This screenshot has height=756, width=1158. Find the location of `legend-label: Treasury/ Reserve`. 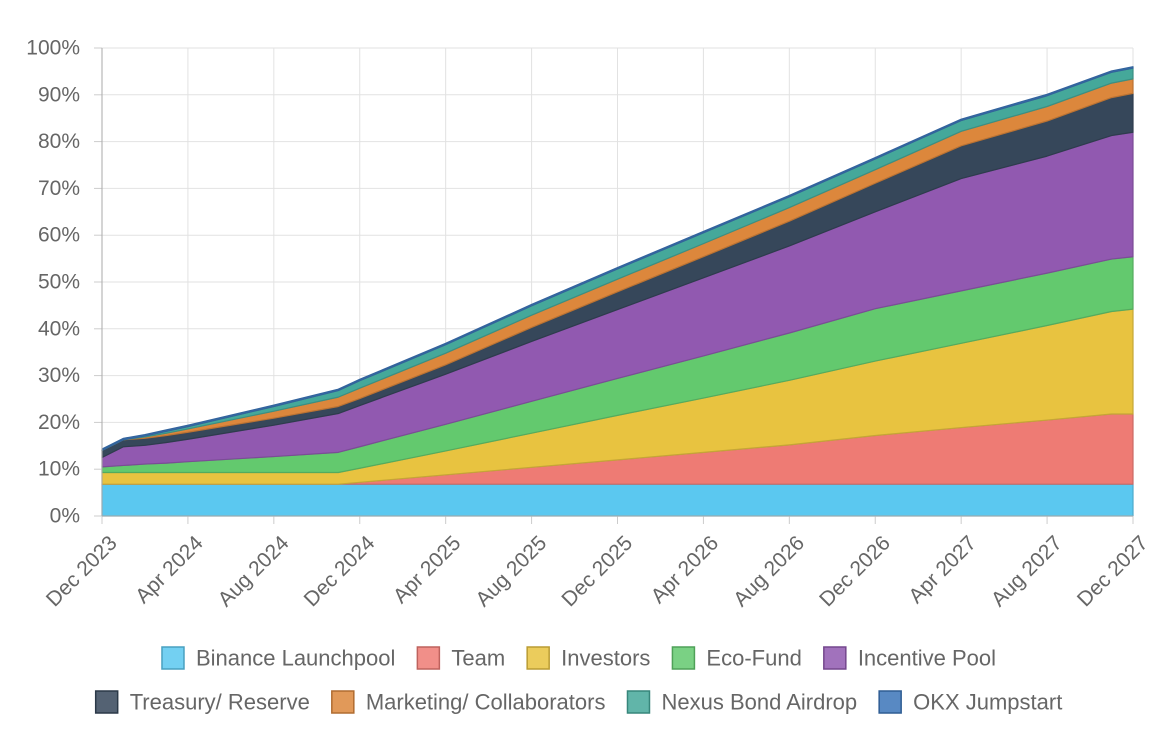

legend-label: Treasury/ Reserve is located at coordinates (220, 702).